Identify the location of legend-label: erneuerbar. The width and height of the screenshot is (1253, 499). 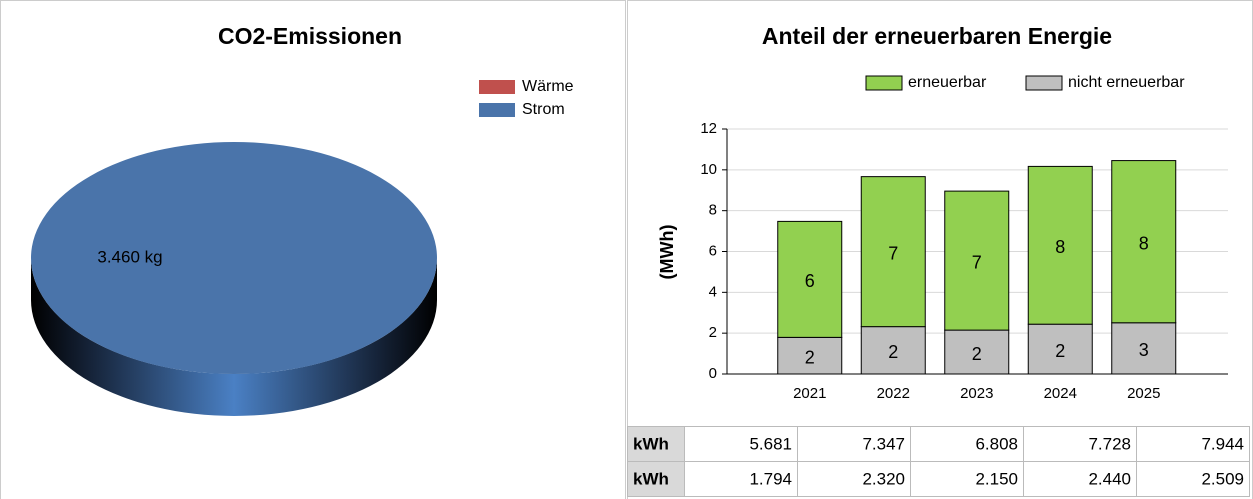
(947, 82).